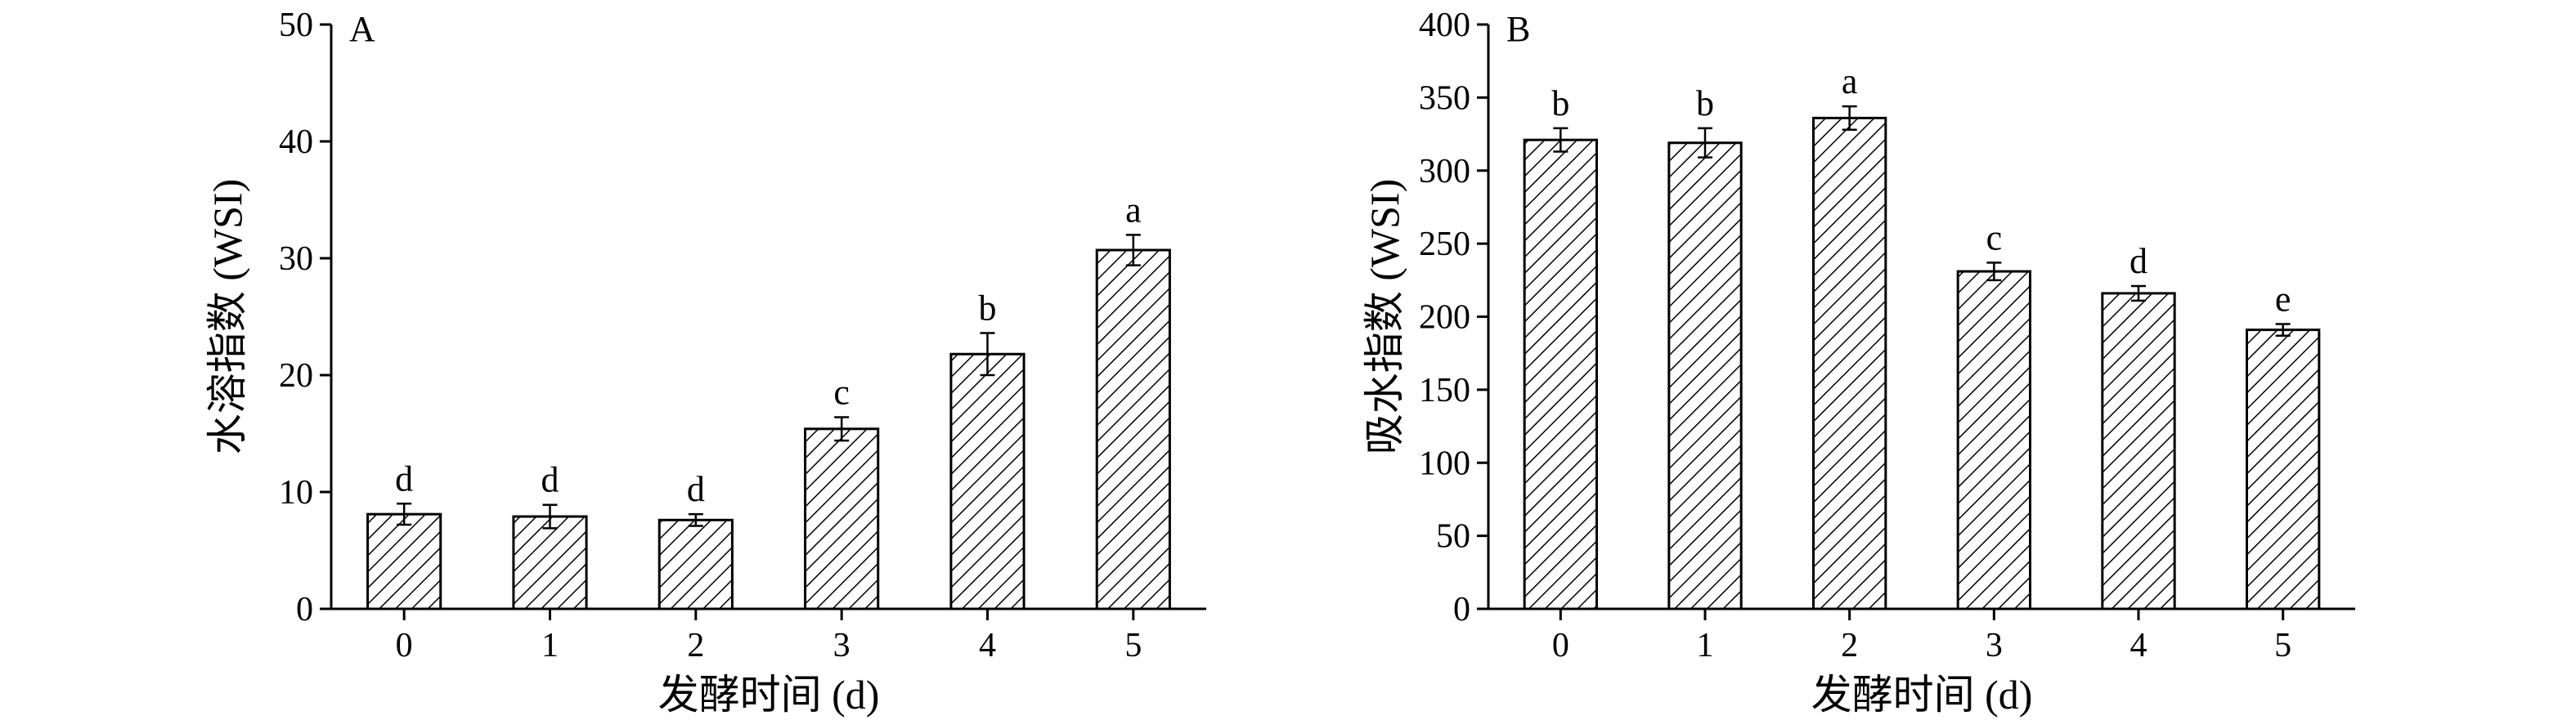  What do you see at coordinates (1384, 316) in the screenshot?
I see `y-axis-title: 吸水指数 (WSI)` at bounding box center [1384, 316].